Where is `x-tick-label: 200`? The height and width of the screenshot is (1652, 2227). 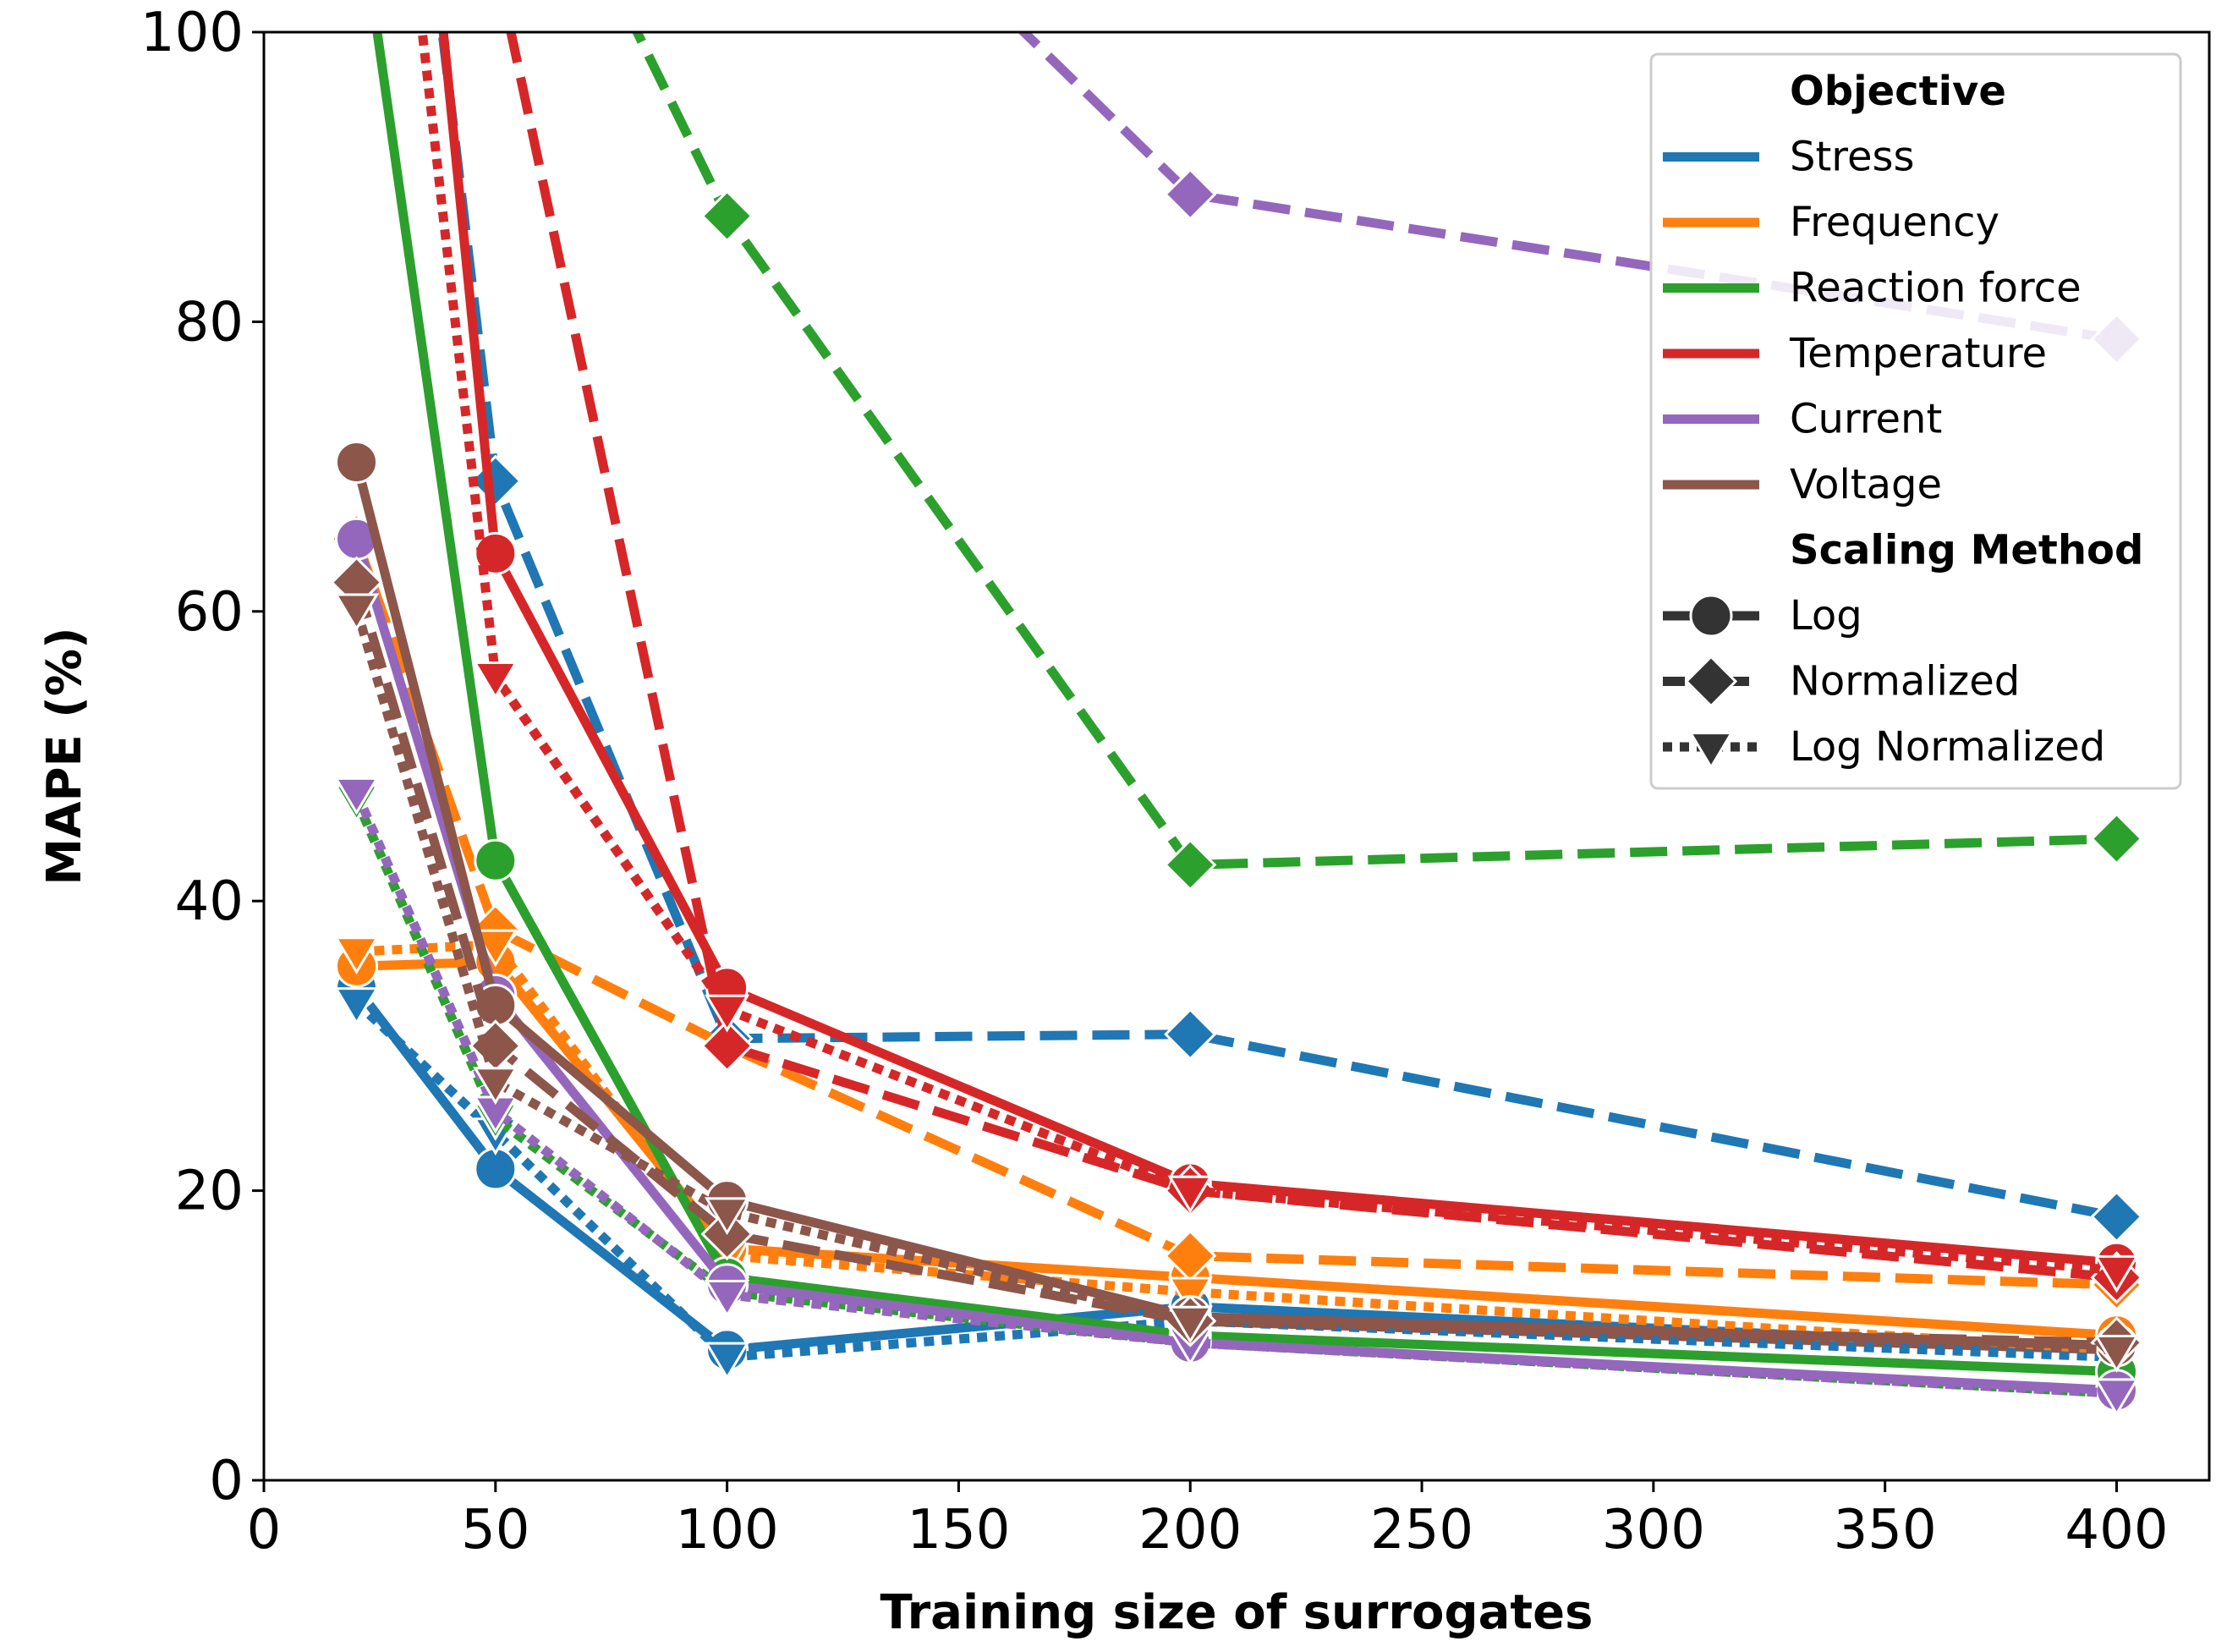 x-tick-label: 200 is located at coordinates (1190, 1530).